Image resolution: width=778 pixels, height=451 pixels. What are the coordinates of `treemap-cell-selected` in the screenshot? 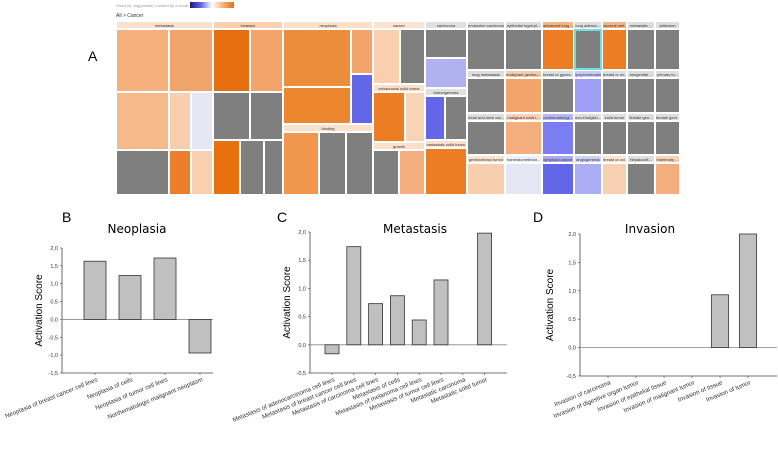 It's located at (588, 49).